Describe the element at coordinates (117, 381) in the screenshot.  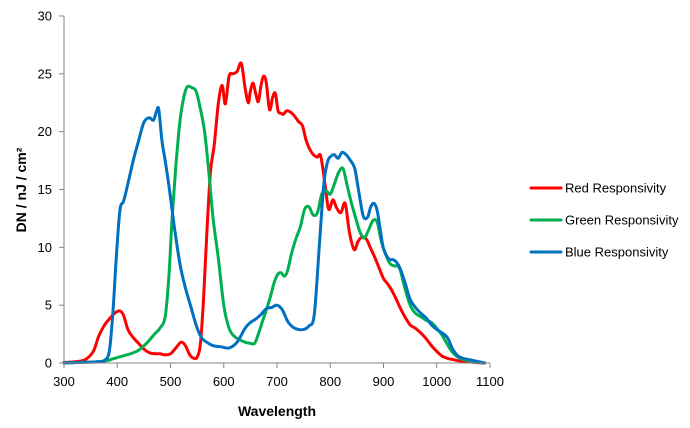
I see `x-tick-label: 400` at that location.